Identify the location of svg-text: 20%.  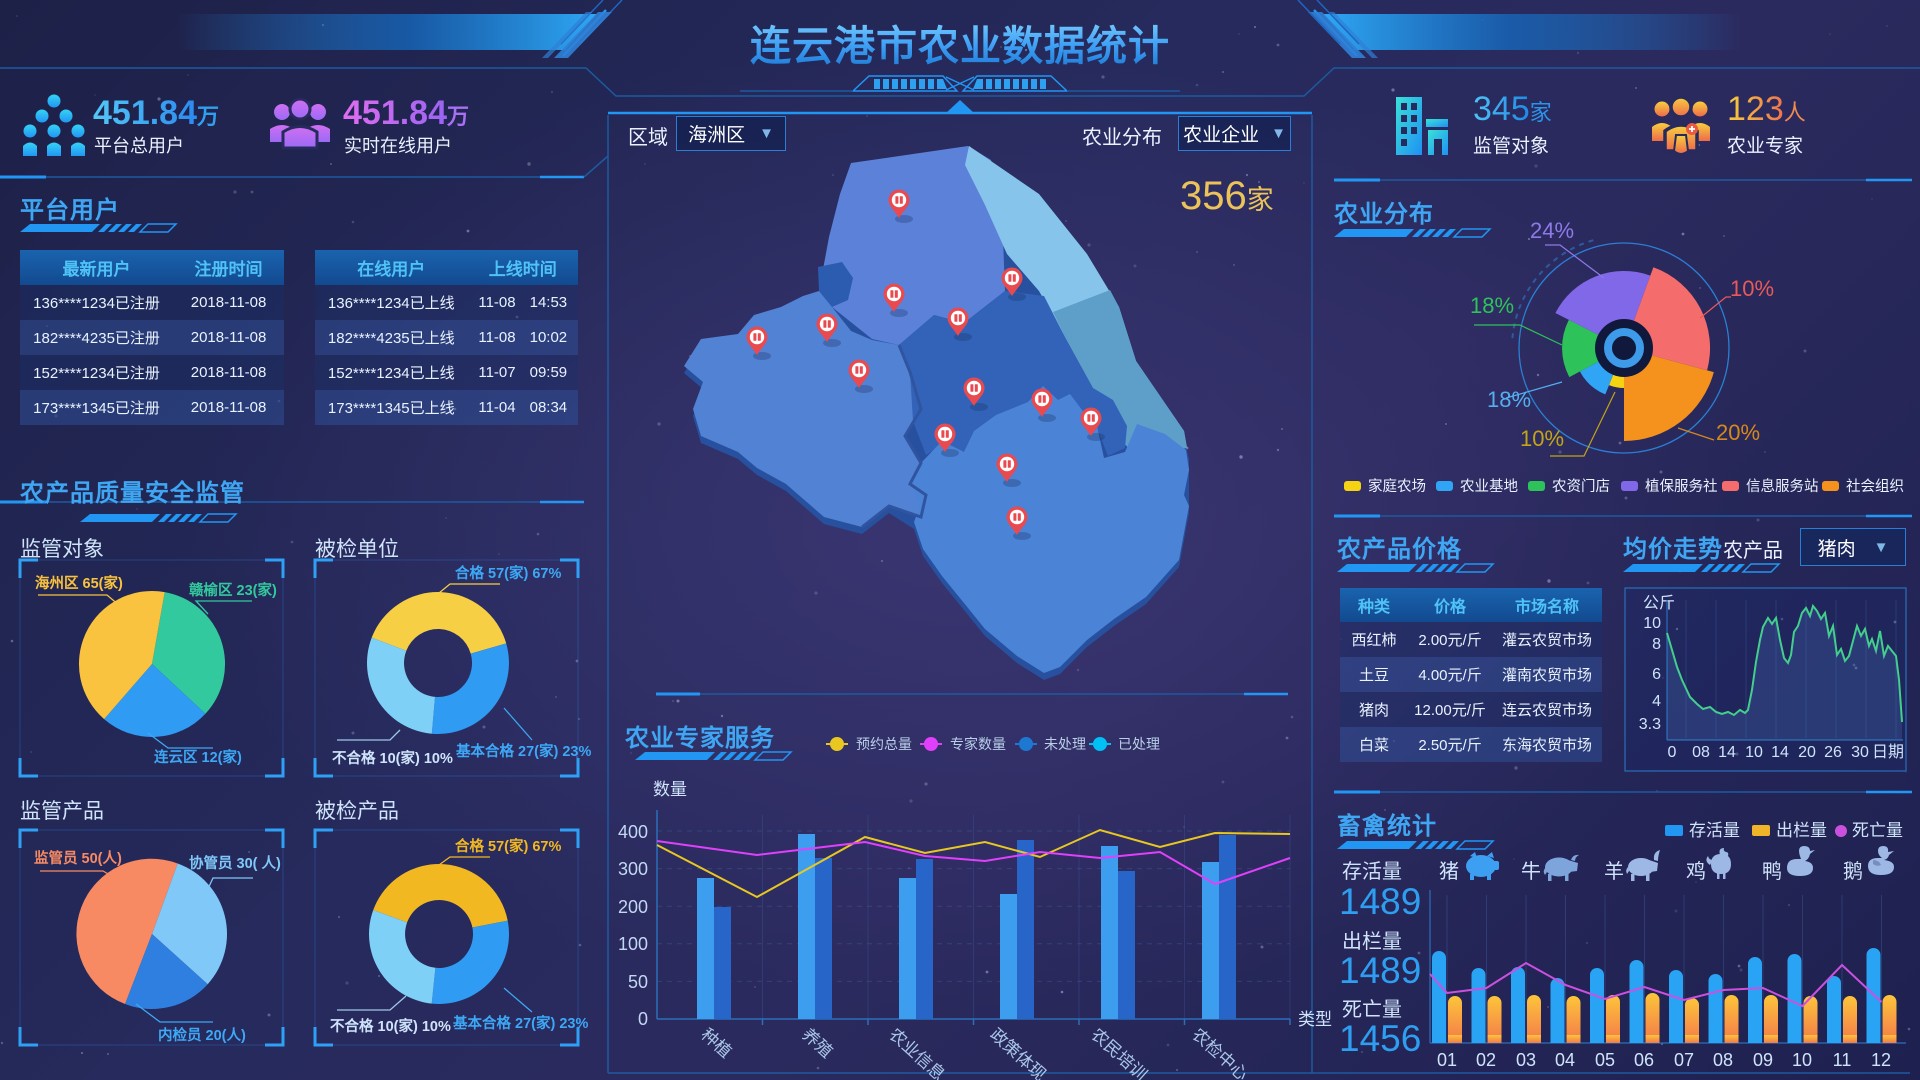
(1738, 432).